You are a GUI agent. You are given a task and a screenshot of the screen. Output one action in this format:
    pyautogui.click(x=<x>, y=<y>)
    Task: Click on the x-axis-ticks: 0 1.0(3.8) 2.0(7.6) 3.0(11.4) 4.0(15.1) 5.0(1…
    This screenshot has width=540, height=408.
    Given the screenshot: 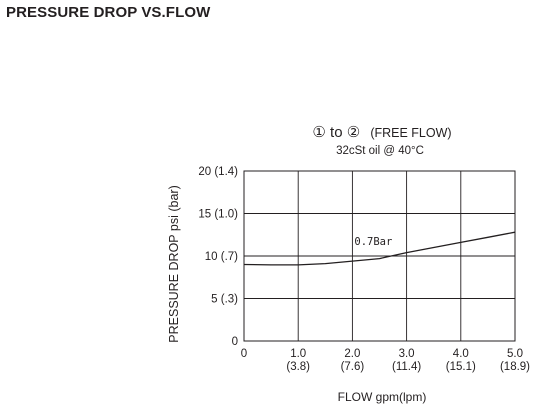 What is the action you would take?
    pyautogui.click(x=385, y=360)
    